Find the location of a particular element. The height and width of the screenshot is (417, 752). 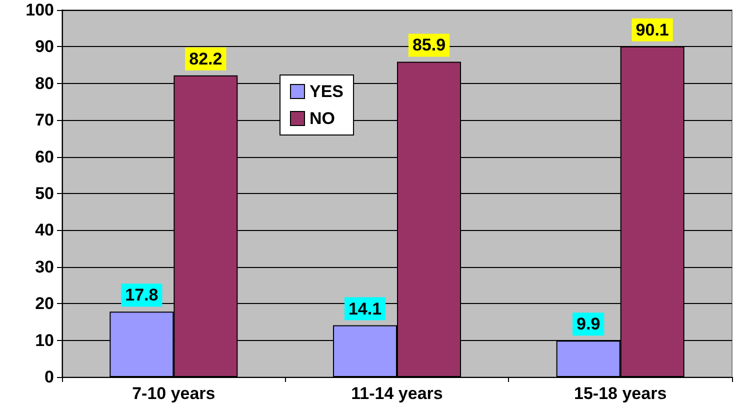

y-tick-label: 30 is located at coordinates (44, 266).